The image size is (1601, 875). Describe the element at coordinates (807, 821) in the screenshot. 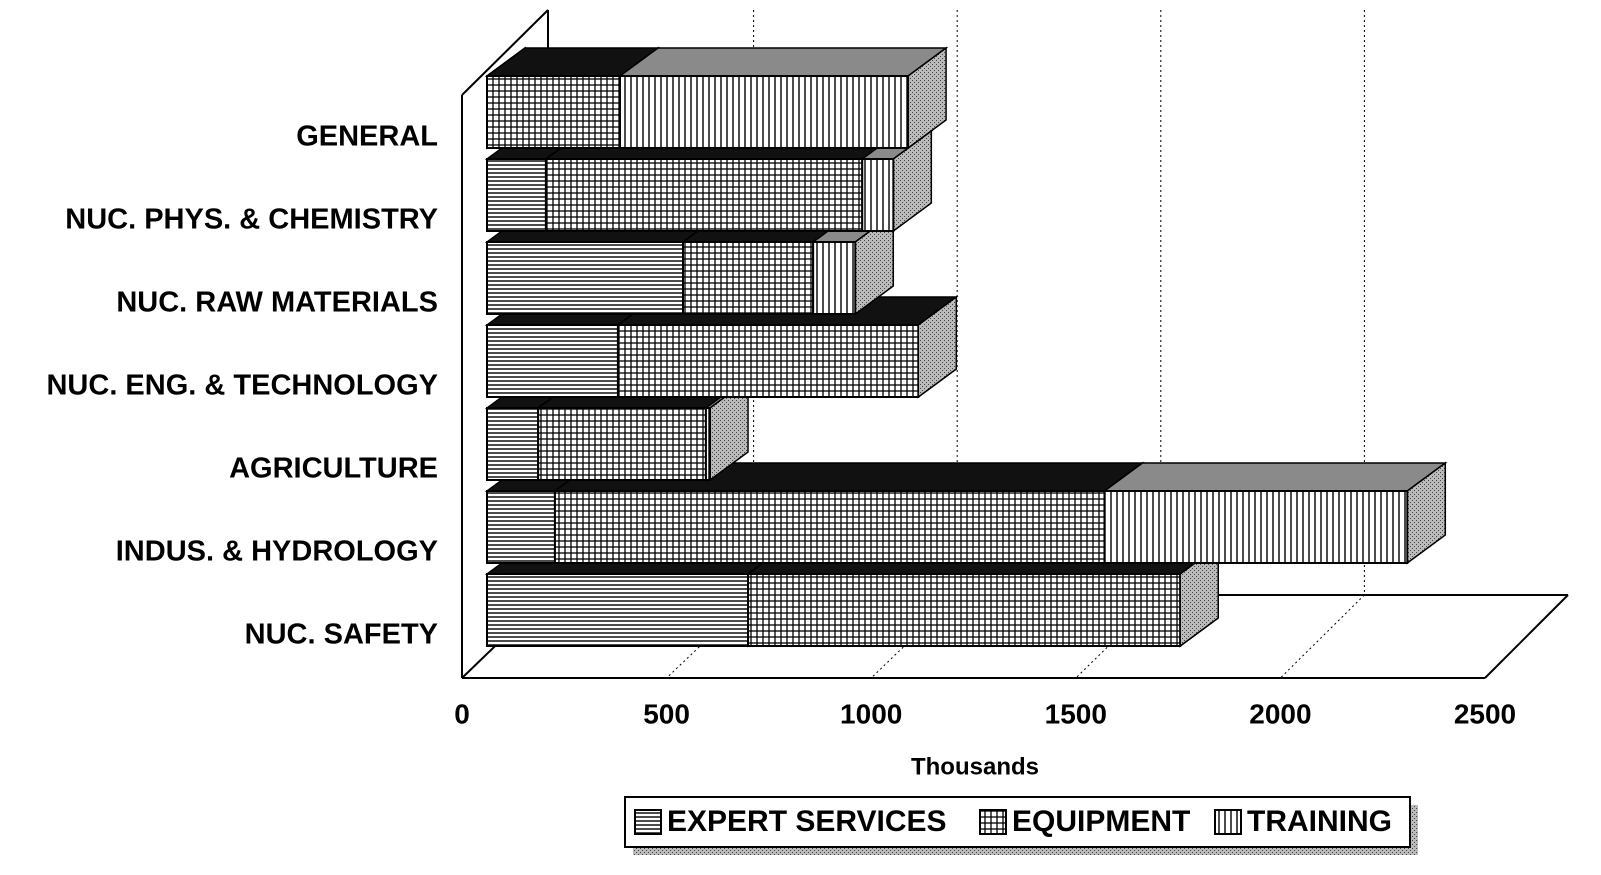

I see `legend-label: EXPERT SERVICES` at that location.